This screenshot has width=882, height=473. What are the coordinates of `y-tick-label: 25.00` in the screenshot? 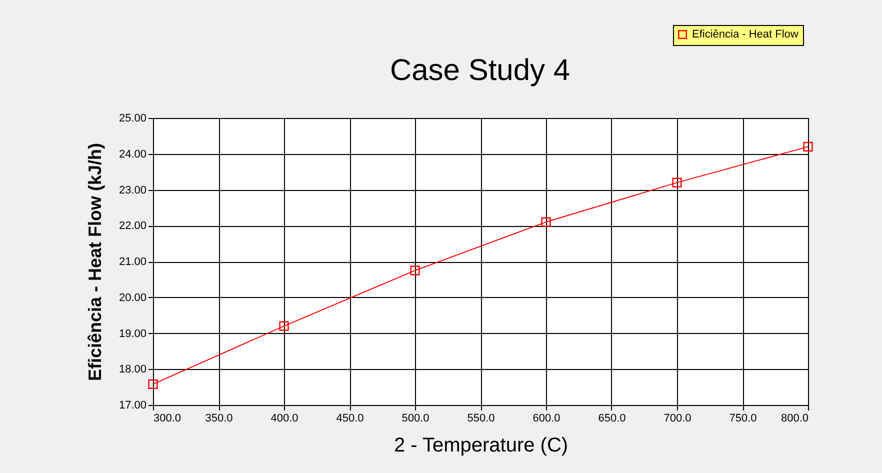 It's located at (132, 118).